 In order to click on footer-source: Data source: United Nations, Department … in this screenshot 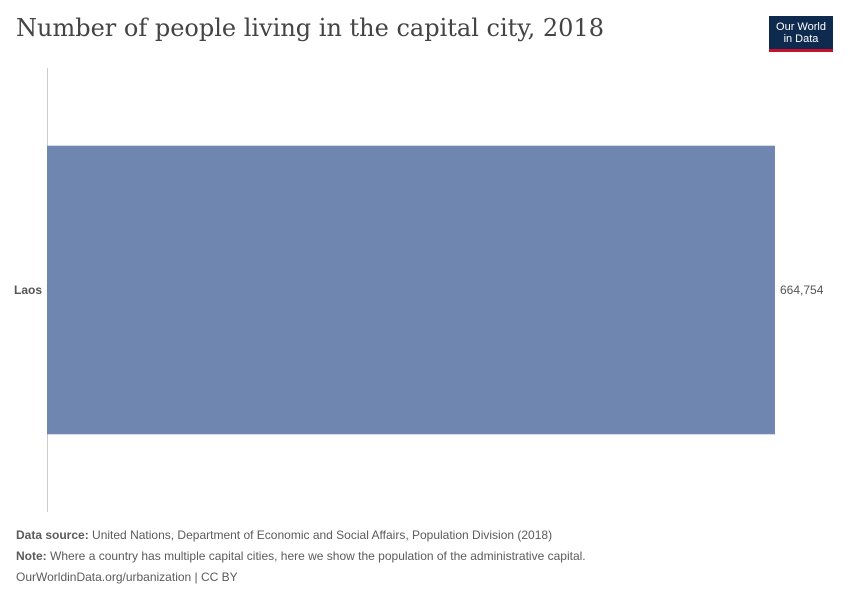, I will do `click(284, 535)`.